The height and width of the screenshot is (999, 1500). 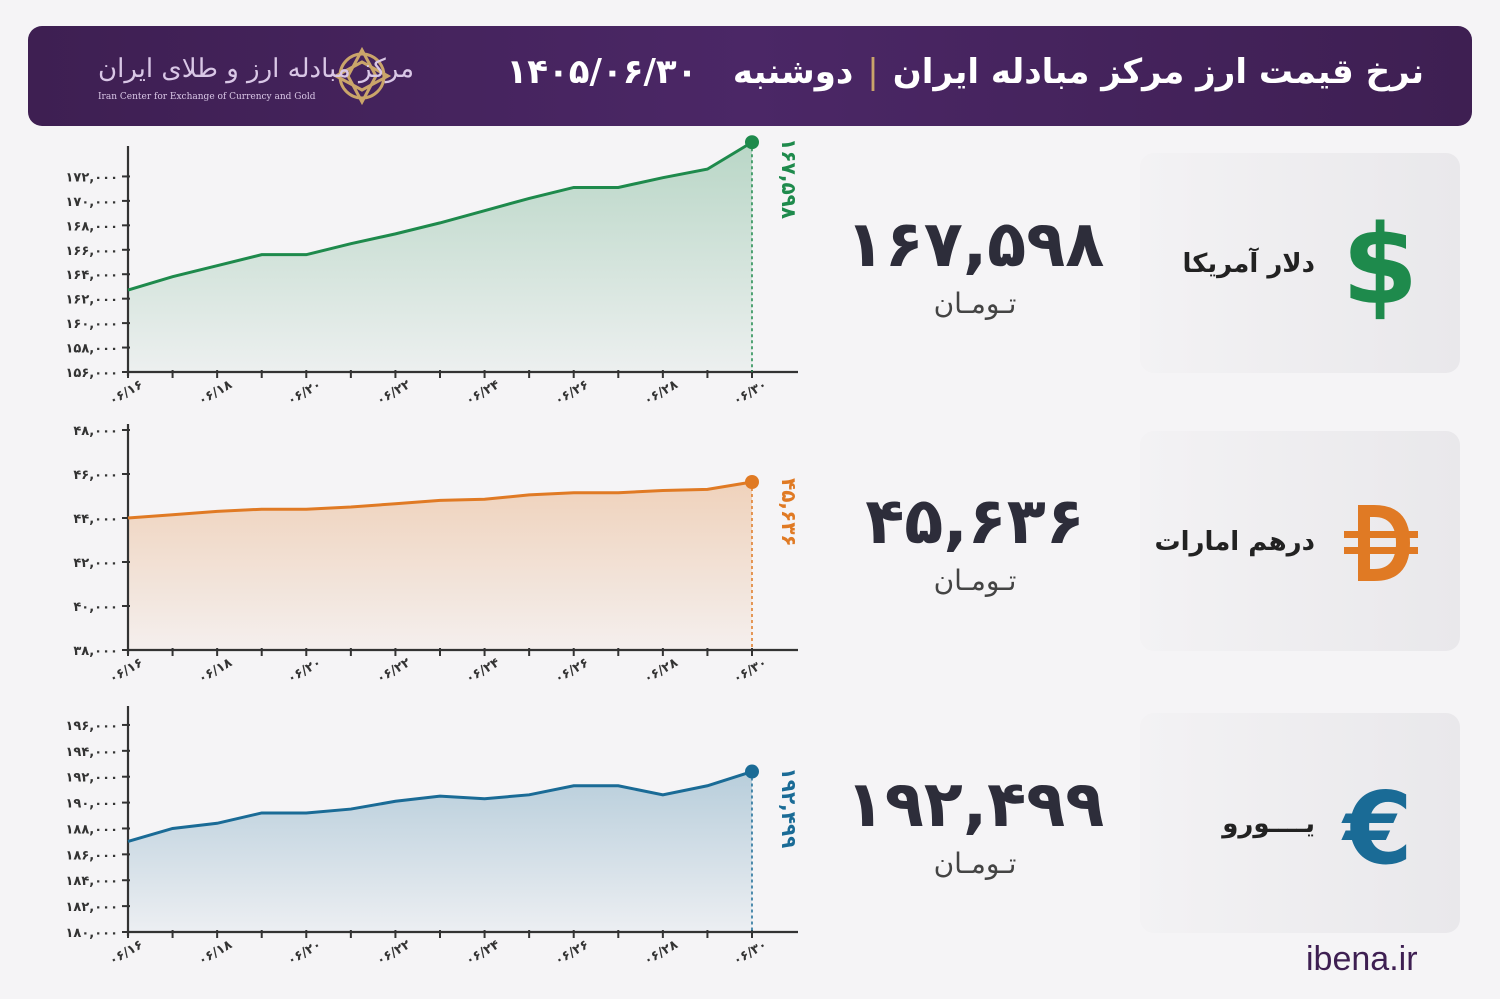 I want to click on y-tick-label: ۱۶۰,۰۰۰, so click(x=91, y=324).